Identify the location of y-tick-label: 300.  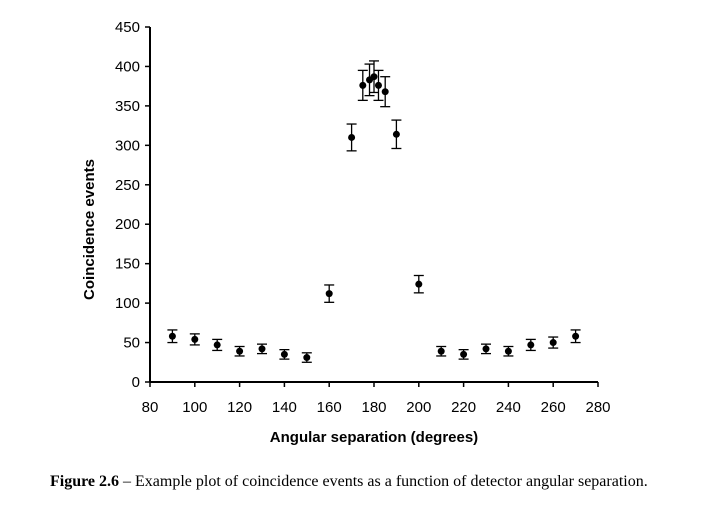
(127, 145).